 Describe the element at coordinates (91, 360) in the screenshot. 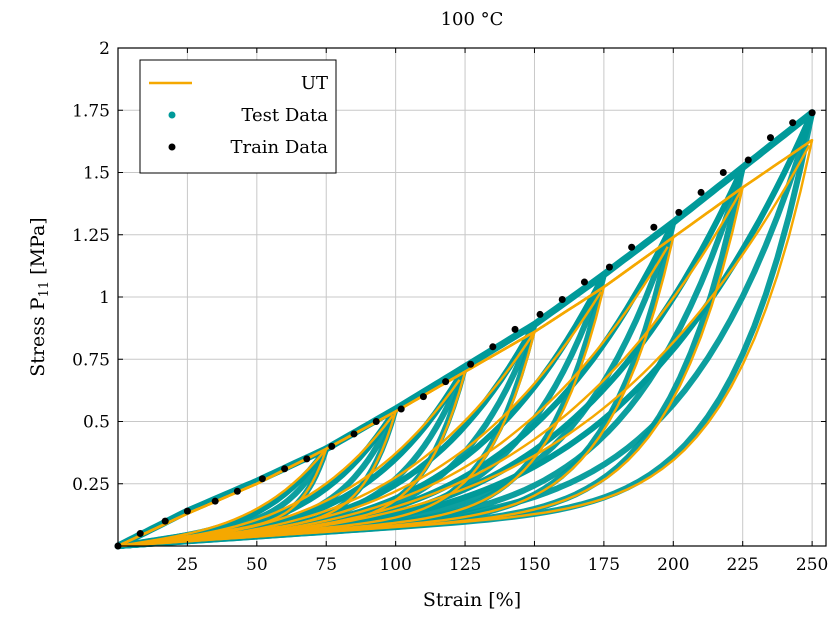

I see `y-tick-label: 0.75` at that location.